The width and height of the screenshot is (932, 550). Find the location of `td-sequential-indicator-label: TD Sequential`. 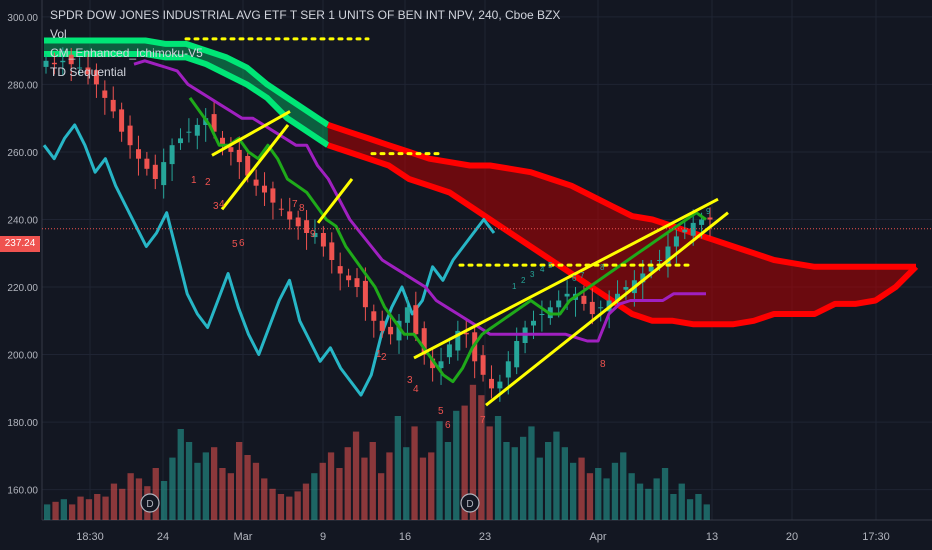

td-sequential-indicator-label: TD Sequential is located at coordinates (88, 72).